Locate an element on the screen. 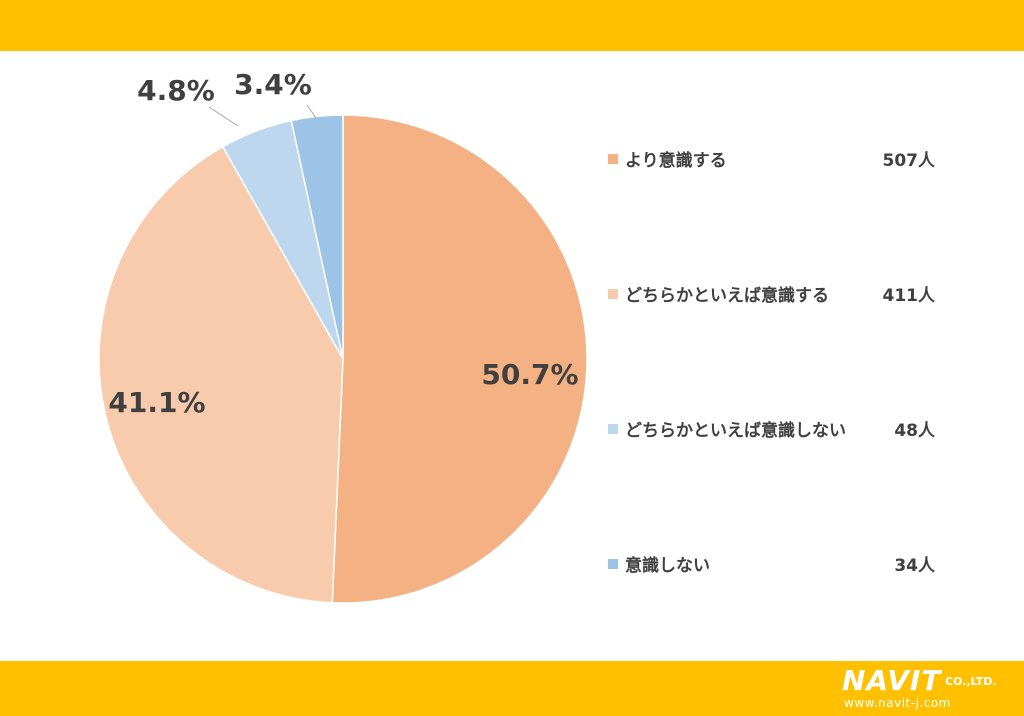 The image size is (1024, 716). top-band is located at coordinates (512, 25).